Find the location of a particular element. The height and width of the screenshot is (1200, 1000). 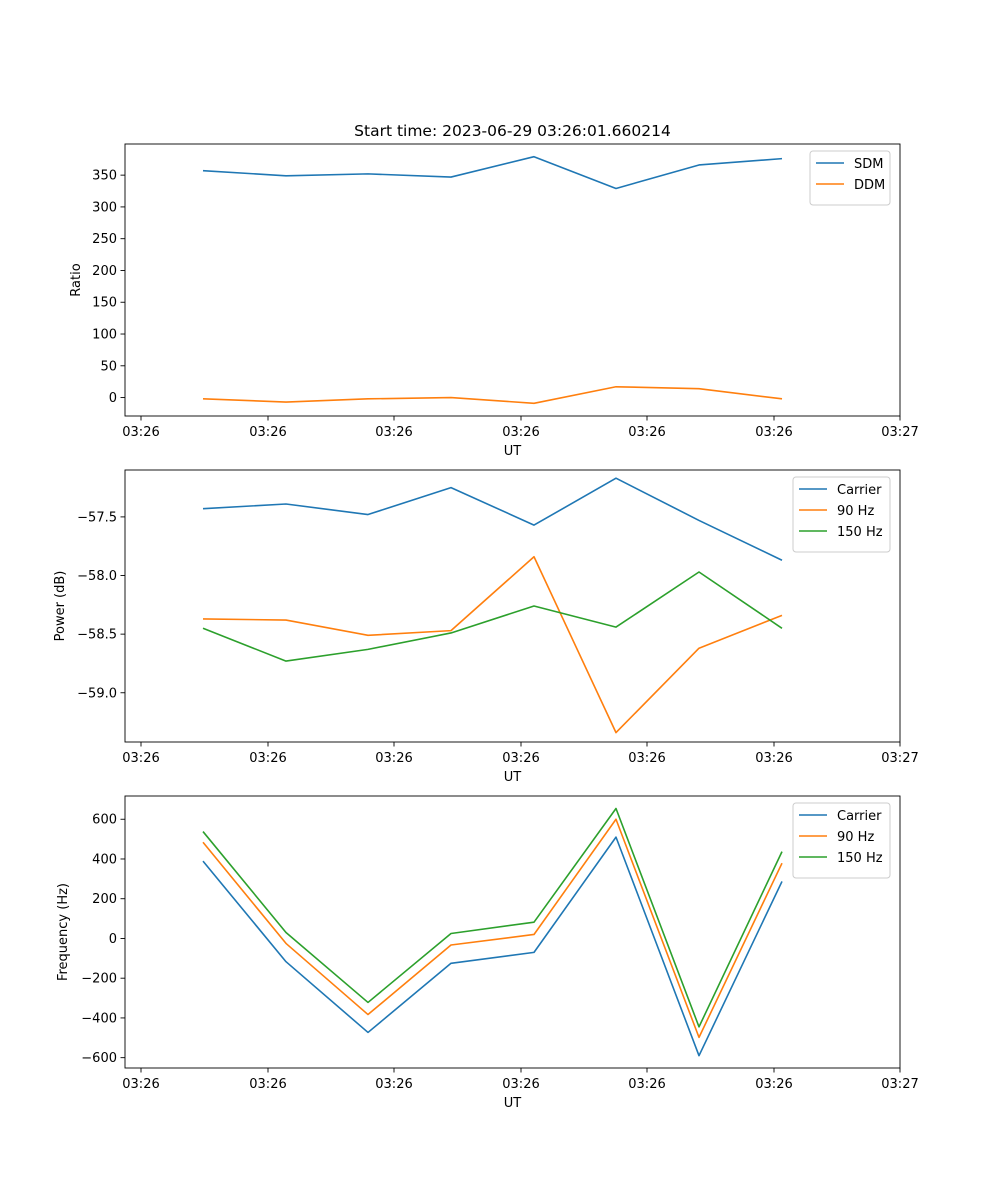

legend: SDM DDM is located at coordinates (850, 178).